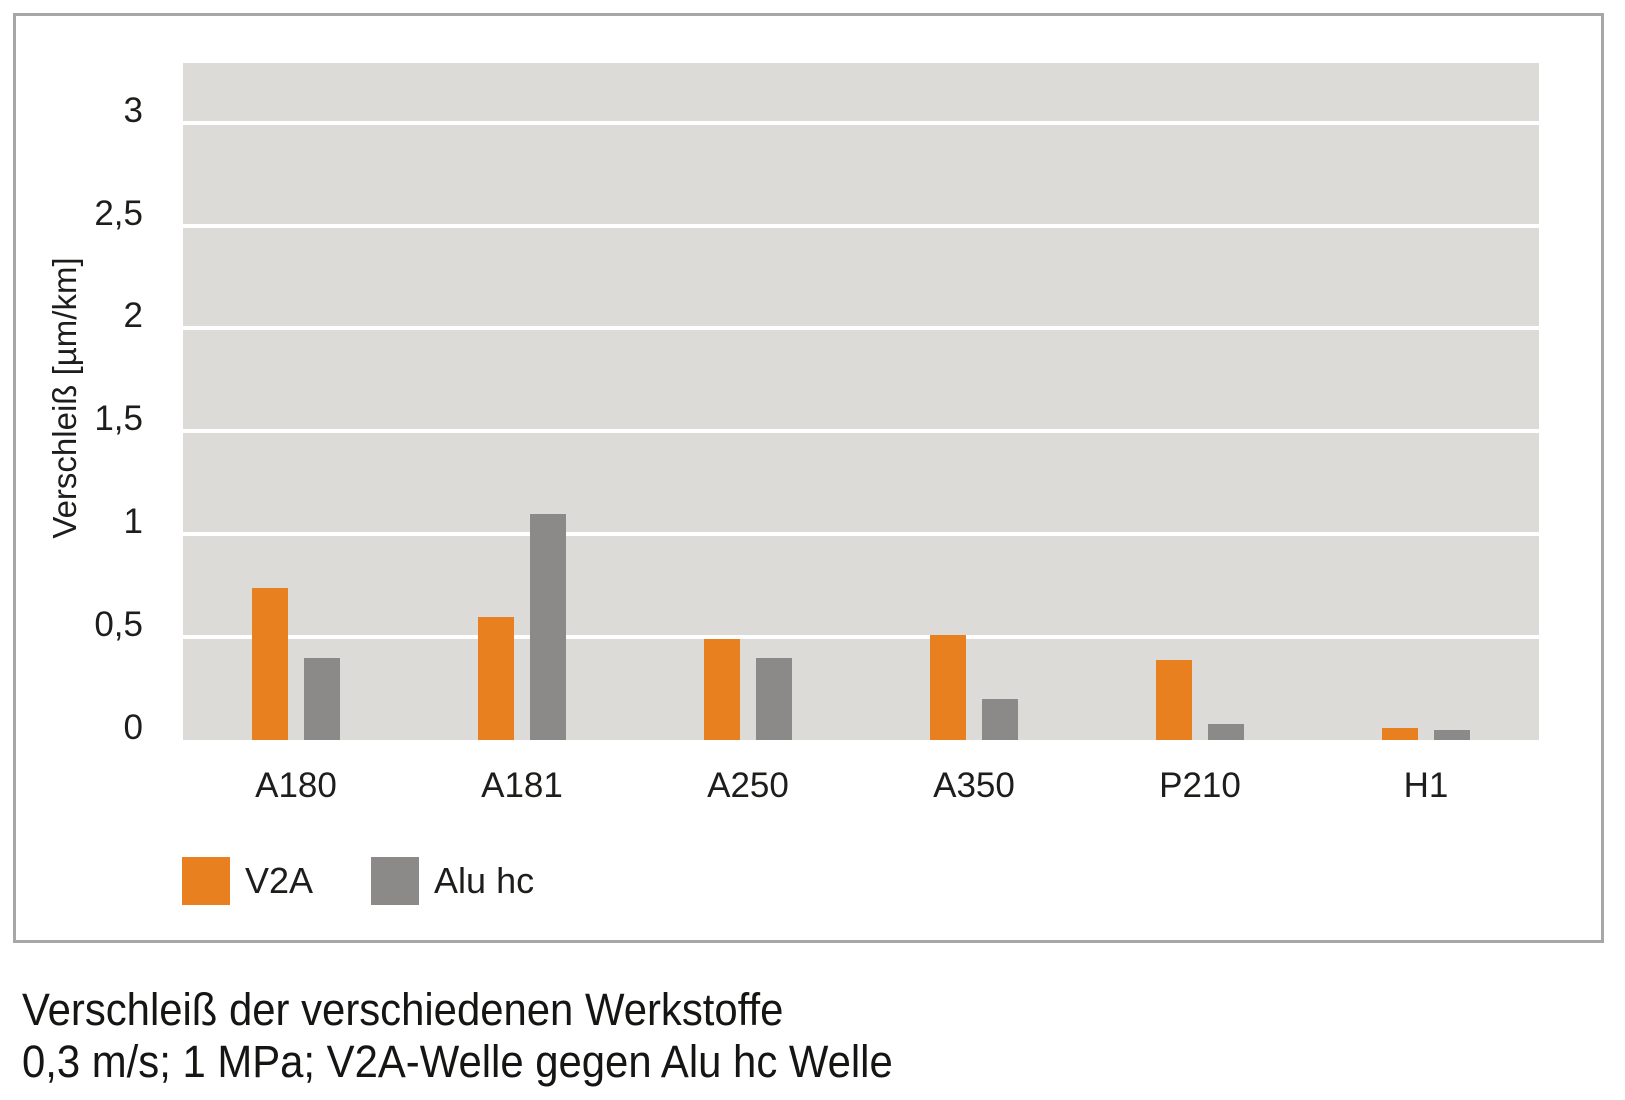  Describe the element at coordinates (133, 727) in the screenshot. I see `y-tick-label: 0` at that location.